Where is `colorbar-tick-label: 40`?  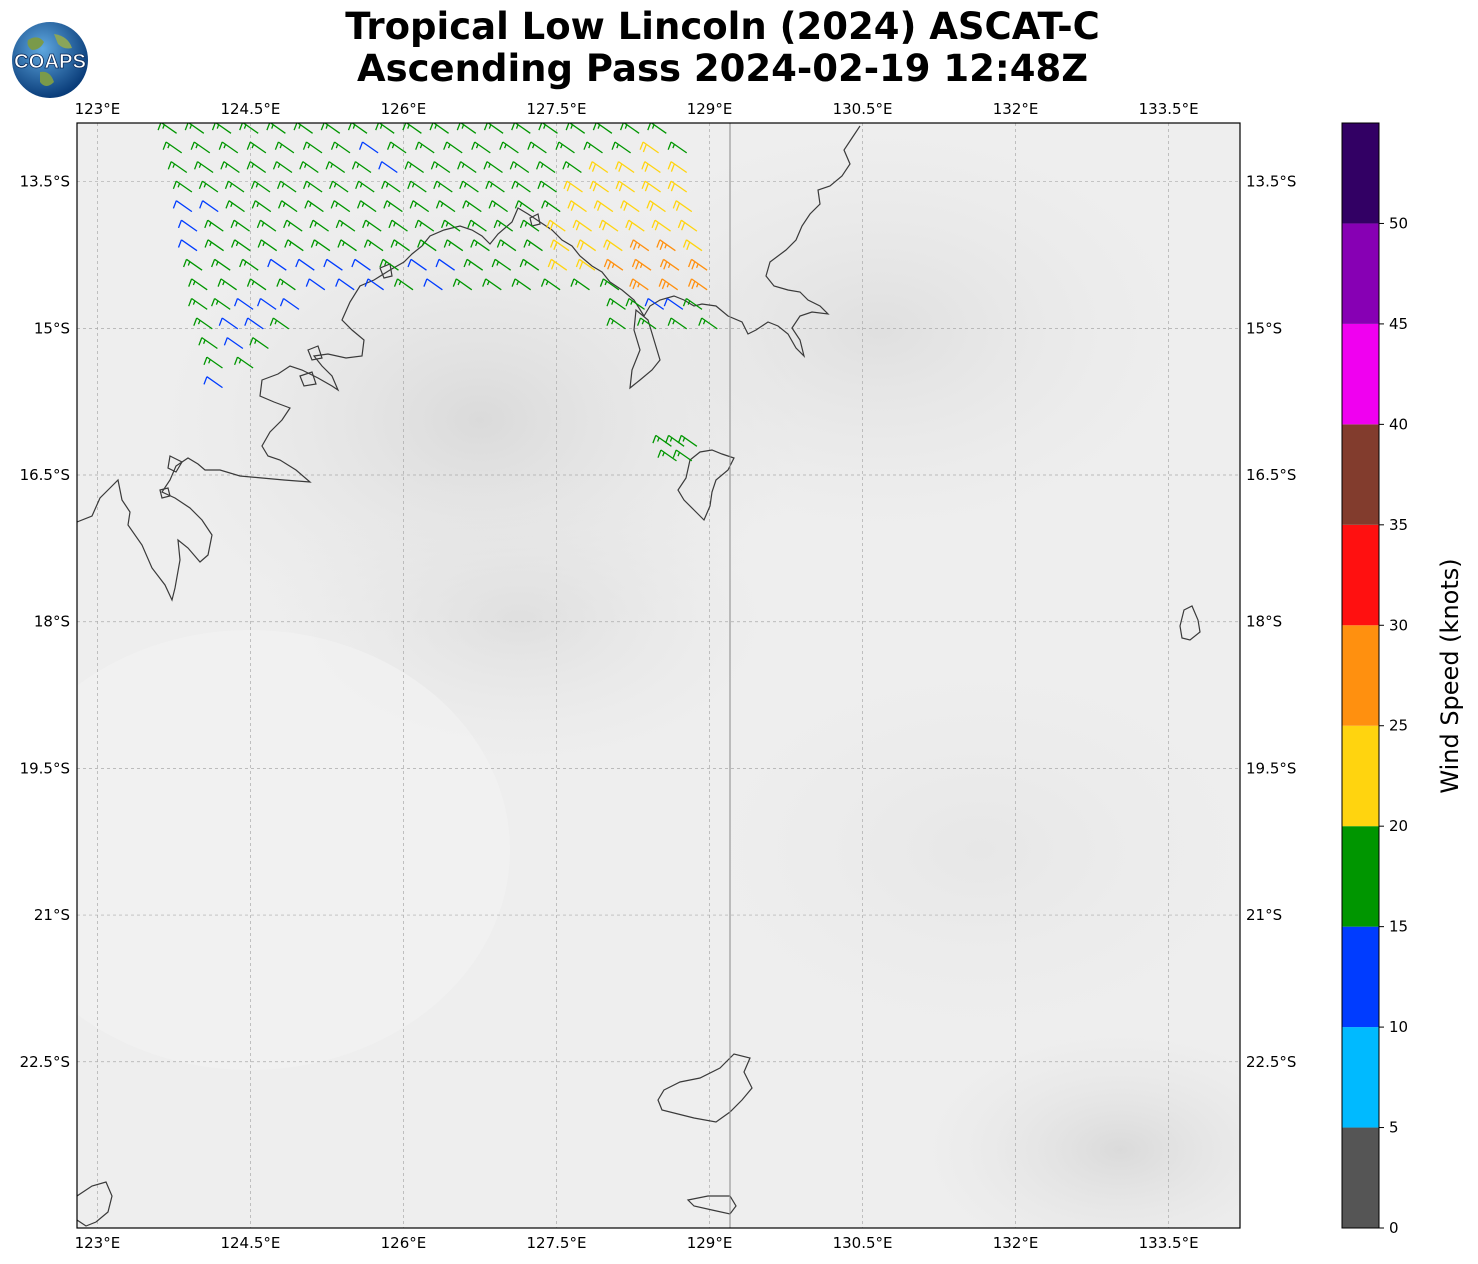
colorbar-tick-label: 40 is located at coordinates (1398, 424).